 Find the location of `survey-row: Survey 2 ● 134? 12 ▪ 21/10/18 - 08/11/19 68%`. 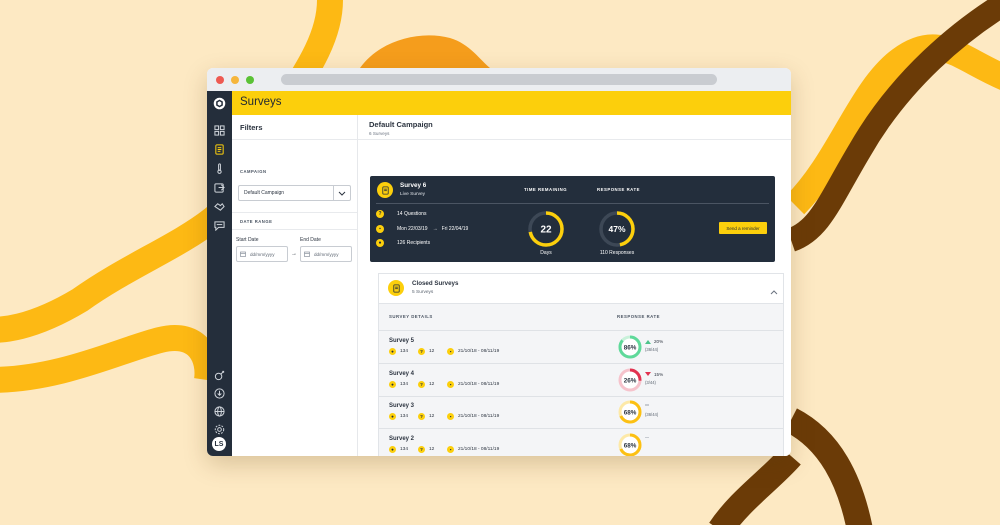

survey-row: Survey 2 ● 134? 12 ▪ 21/10/18 - 08/11/19 68% is located at coordinates (581, 442).